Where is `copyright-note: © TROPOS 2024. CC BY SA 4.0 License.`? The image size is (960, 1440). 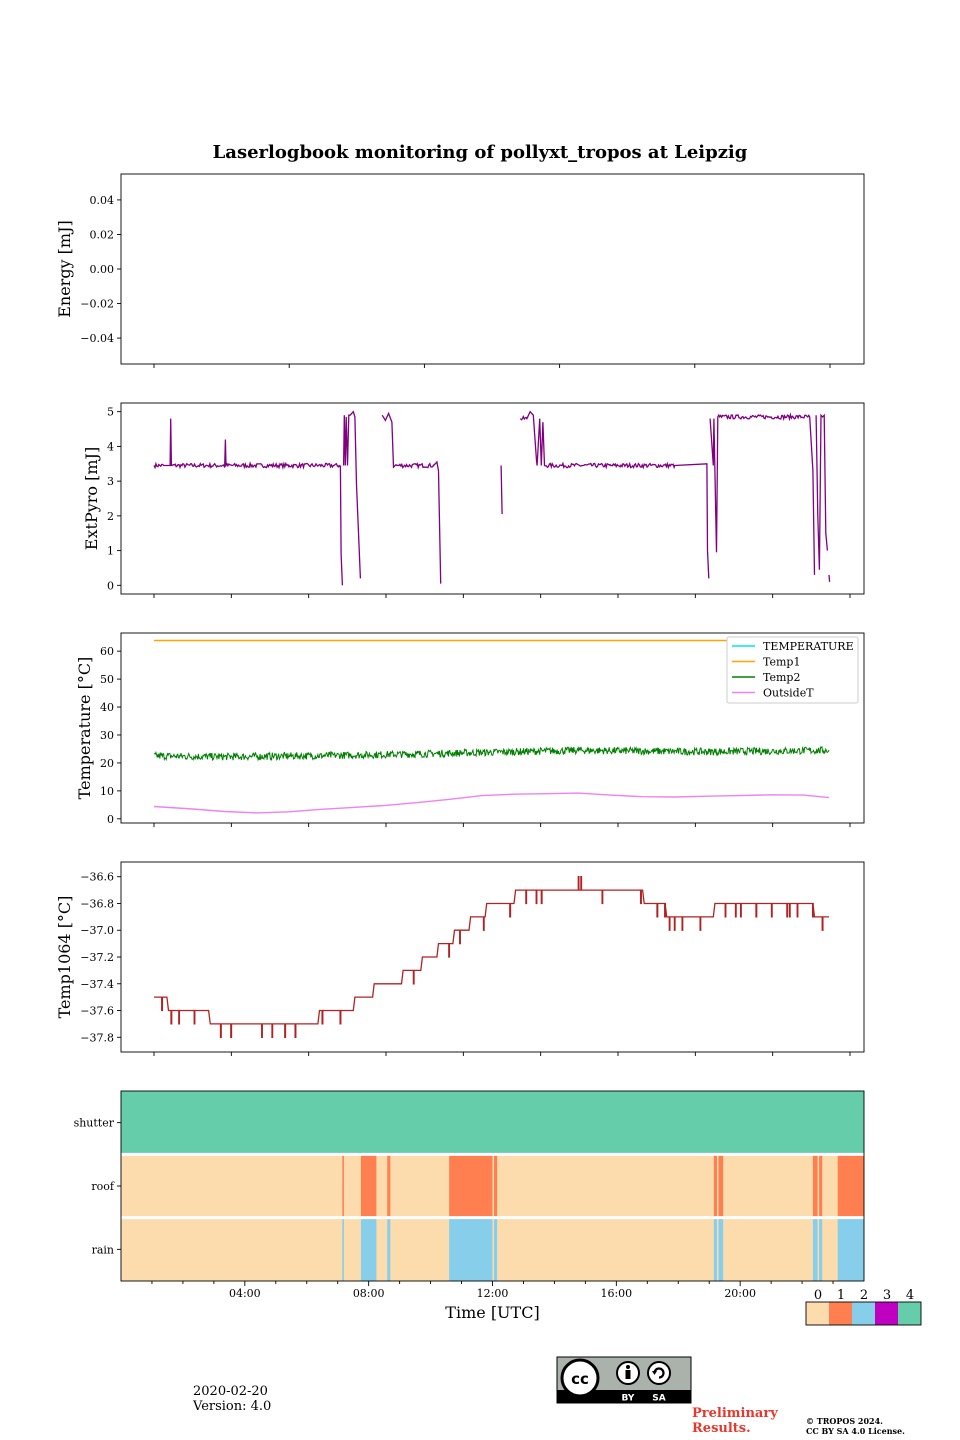 copyright-note: © TROPOS 2024. CC BY SA 4.0 License. is located at coordinates (855, 1426).